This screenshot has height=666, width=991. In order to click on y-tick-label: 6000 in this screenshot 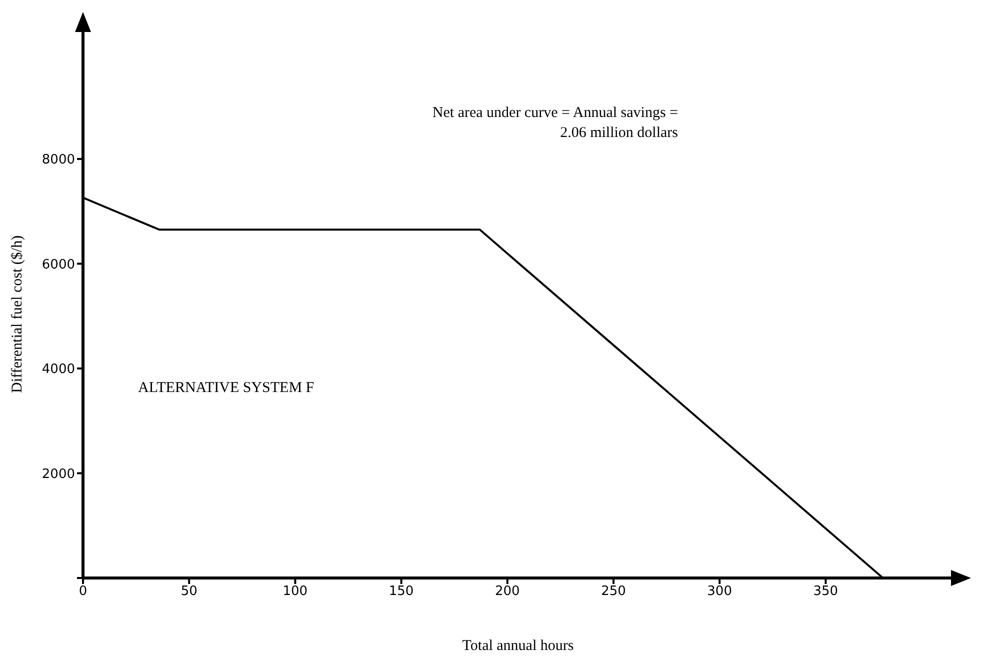, I will do `click(58, 264)`.